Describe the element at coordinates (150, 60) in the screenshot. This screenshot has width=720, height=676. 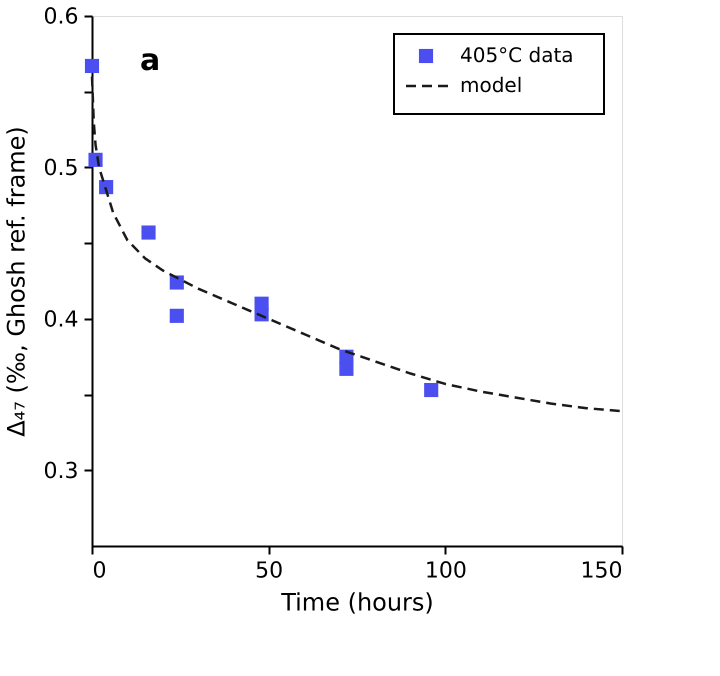
I see `annotation: a` at that location.